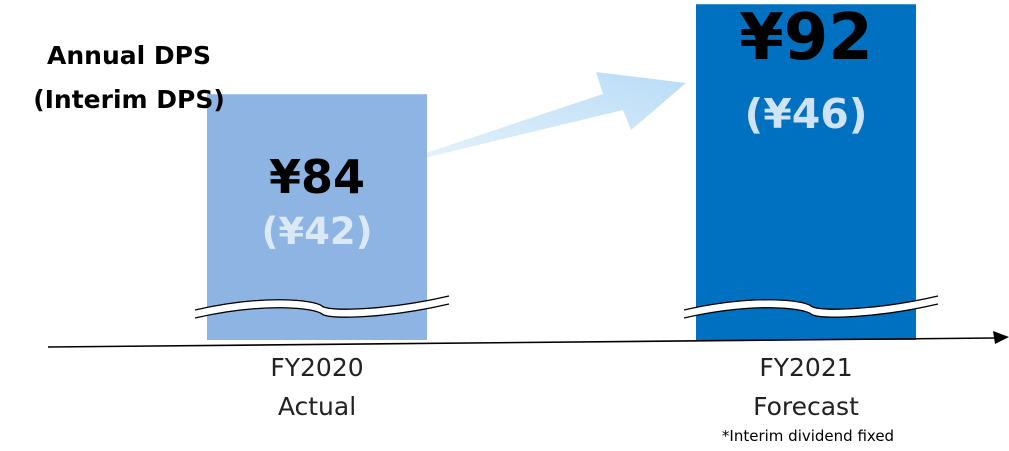  I want to click on bar-fy2020, so click(317, 217).